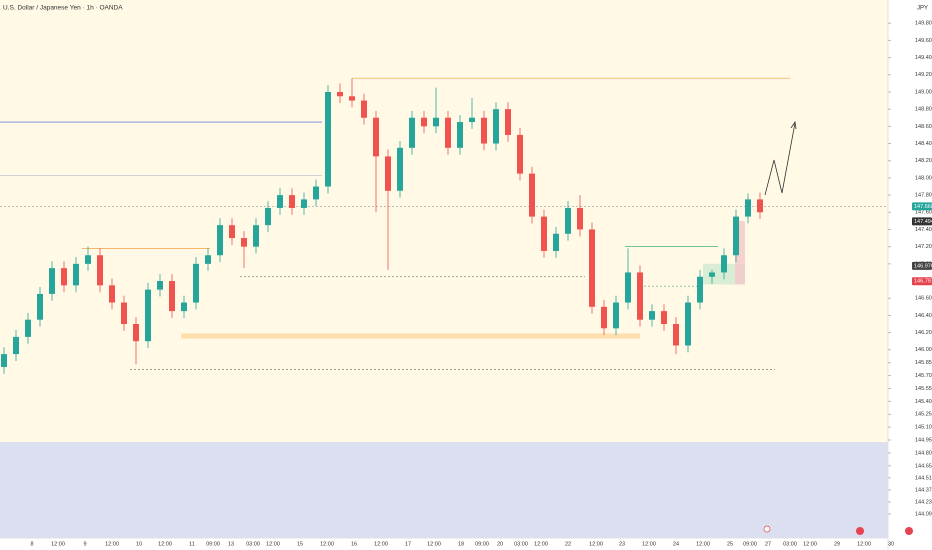 Image resolution: width=932 pixels, height=550 pixels. I want to click on chart-title: U.S. Dollar / Japanese Yen · 1h · OANDA, so click(63, 8).